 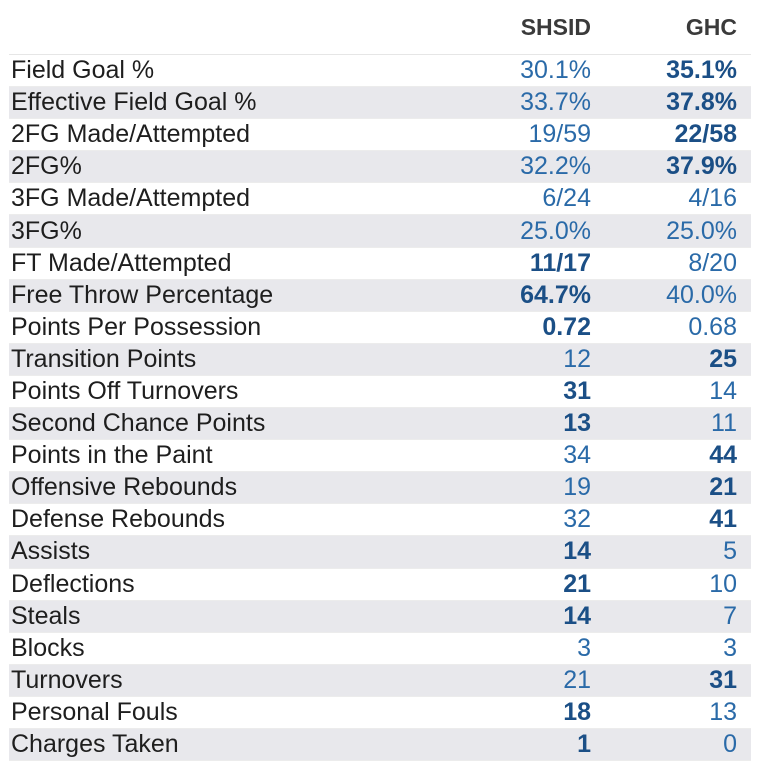 I want to click on stat-label: Blocks, so click(x=48, y=647).